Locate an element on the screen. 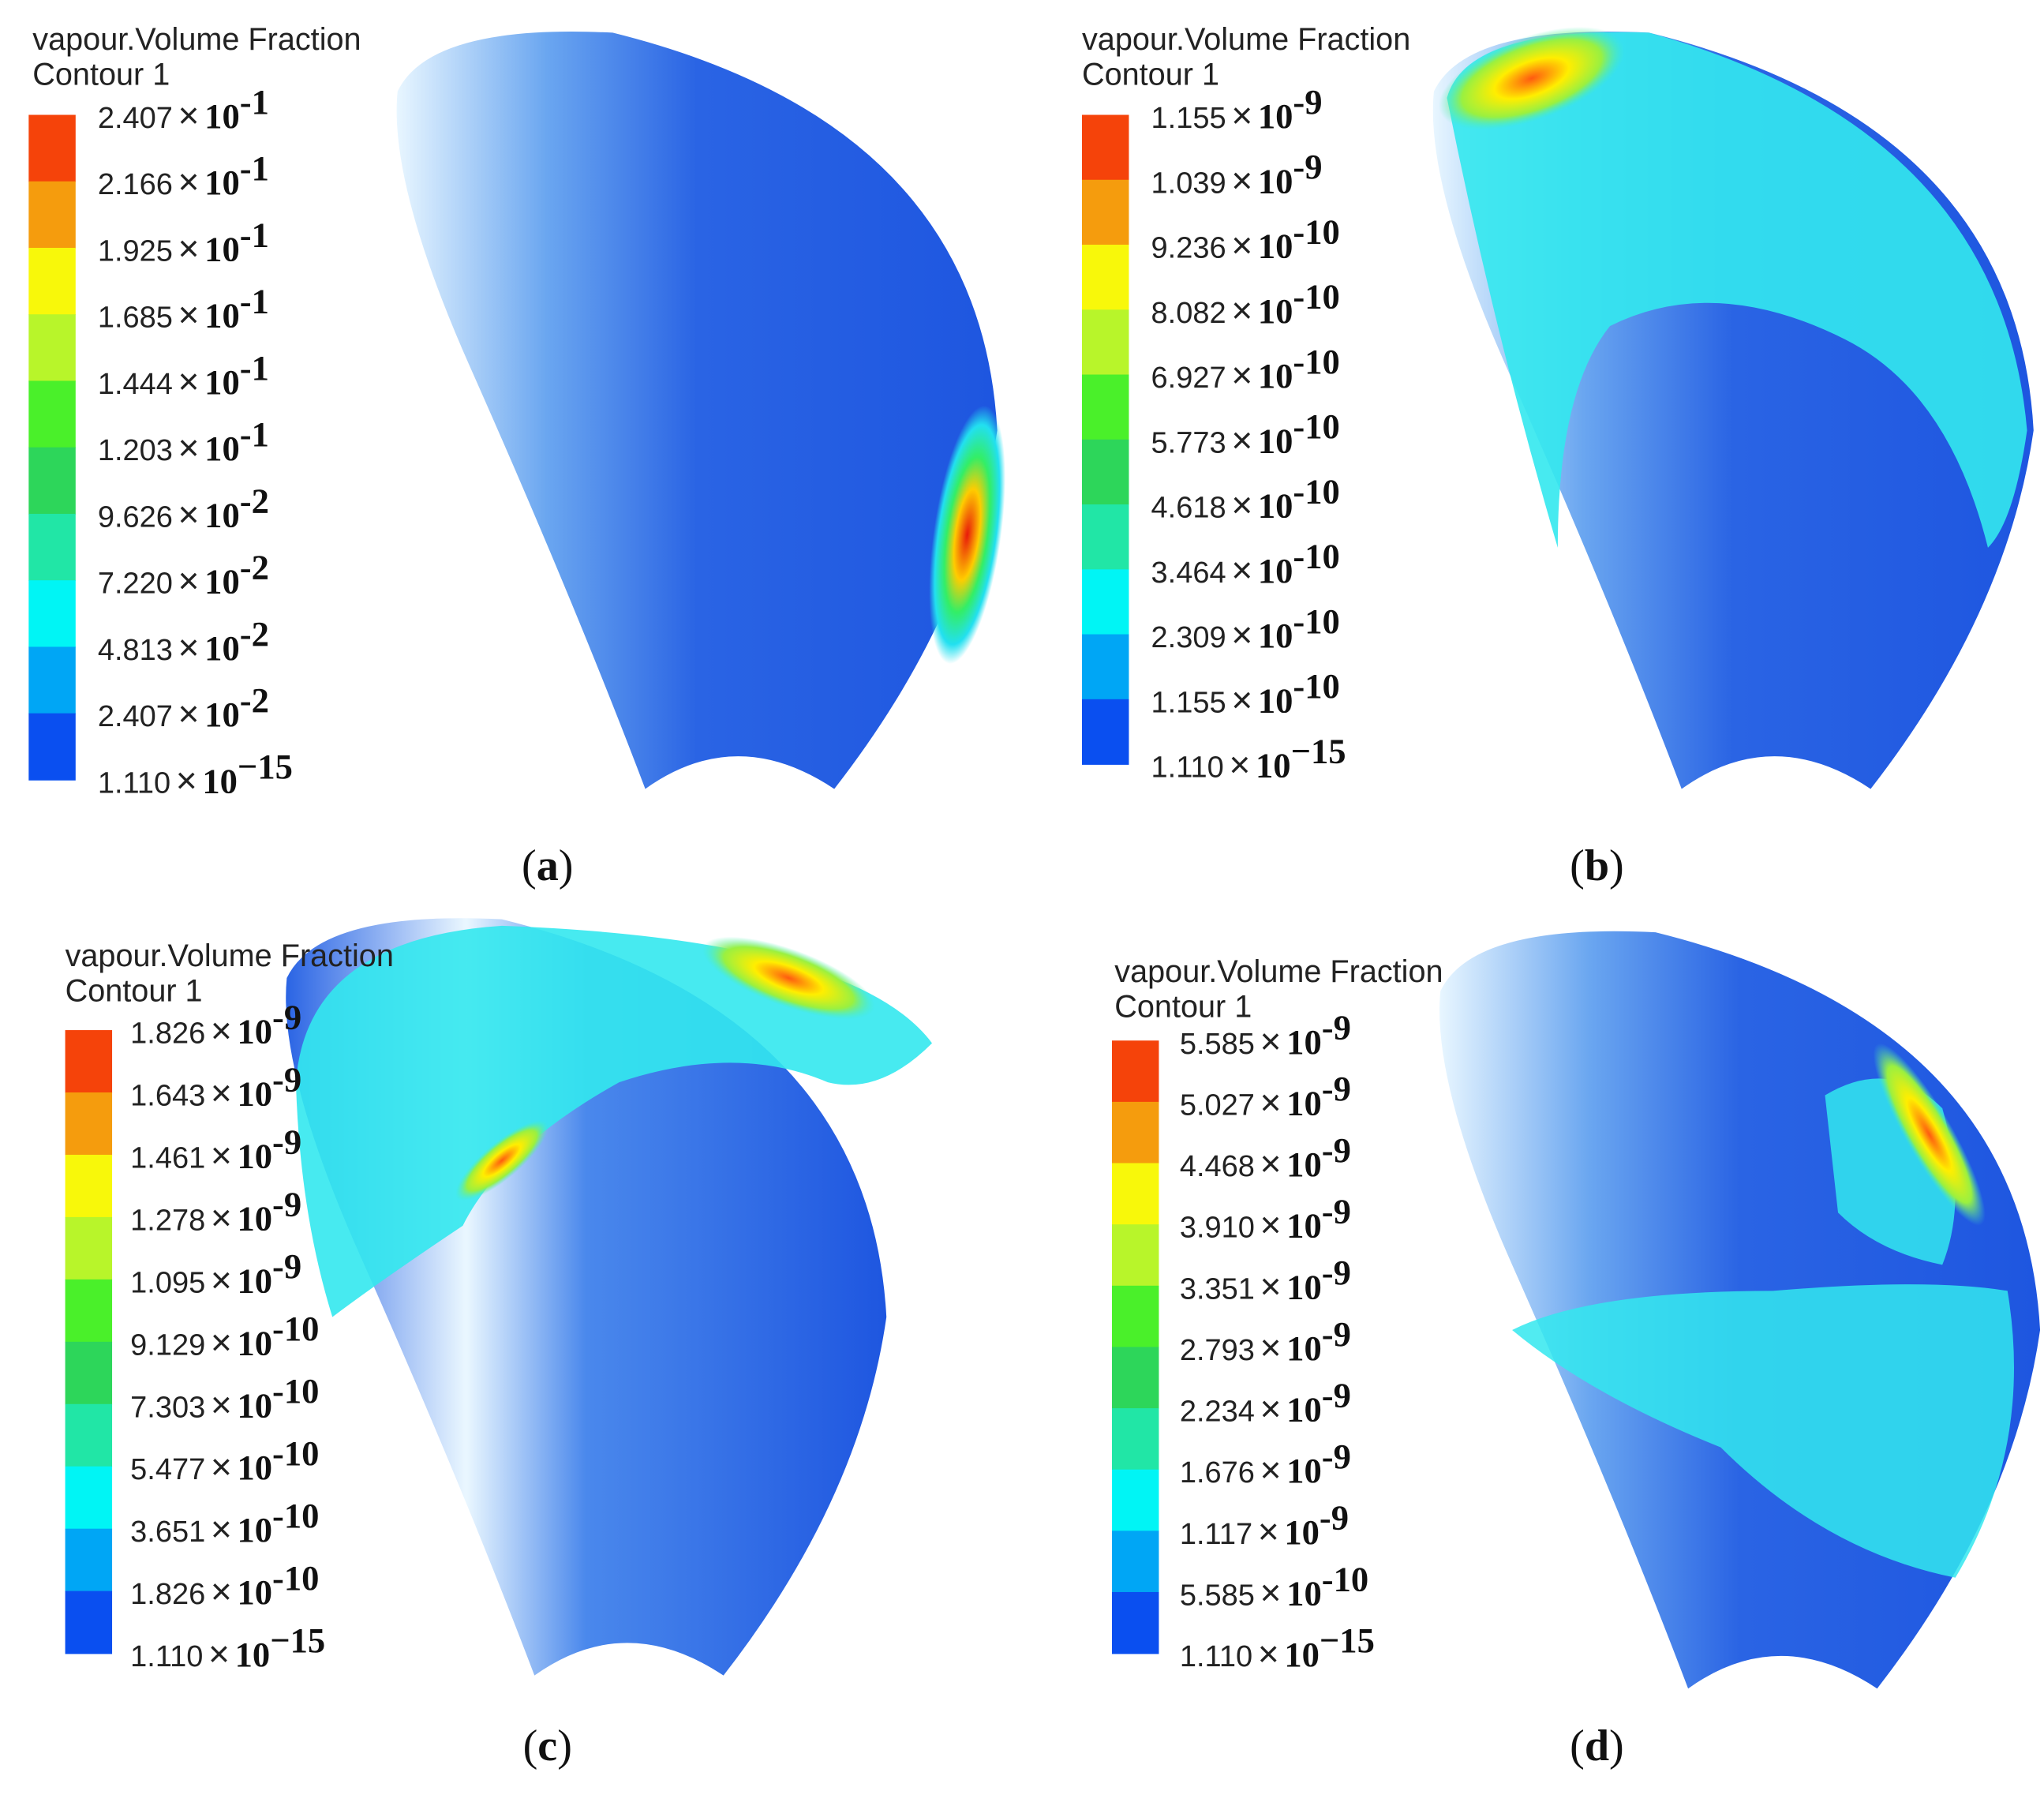 The height and width of the screenshot is (1806, 2044). caption-paren: ) is located at coordinates (566, 865).